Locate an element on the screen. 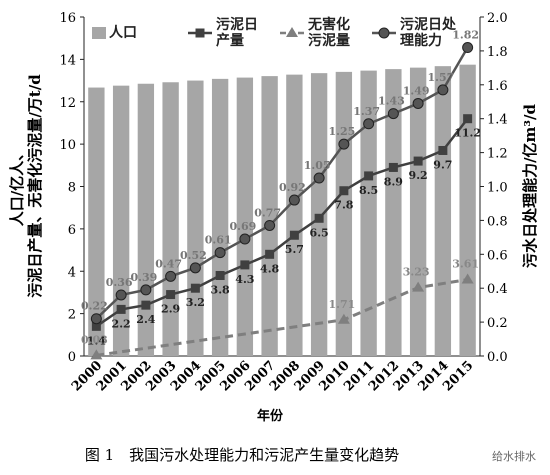  data-label: 1.37 is located at coordinates (366, 111).